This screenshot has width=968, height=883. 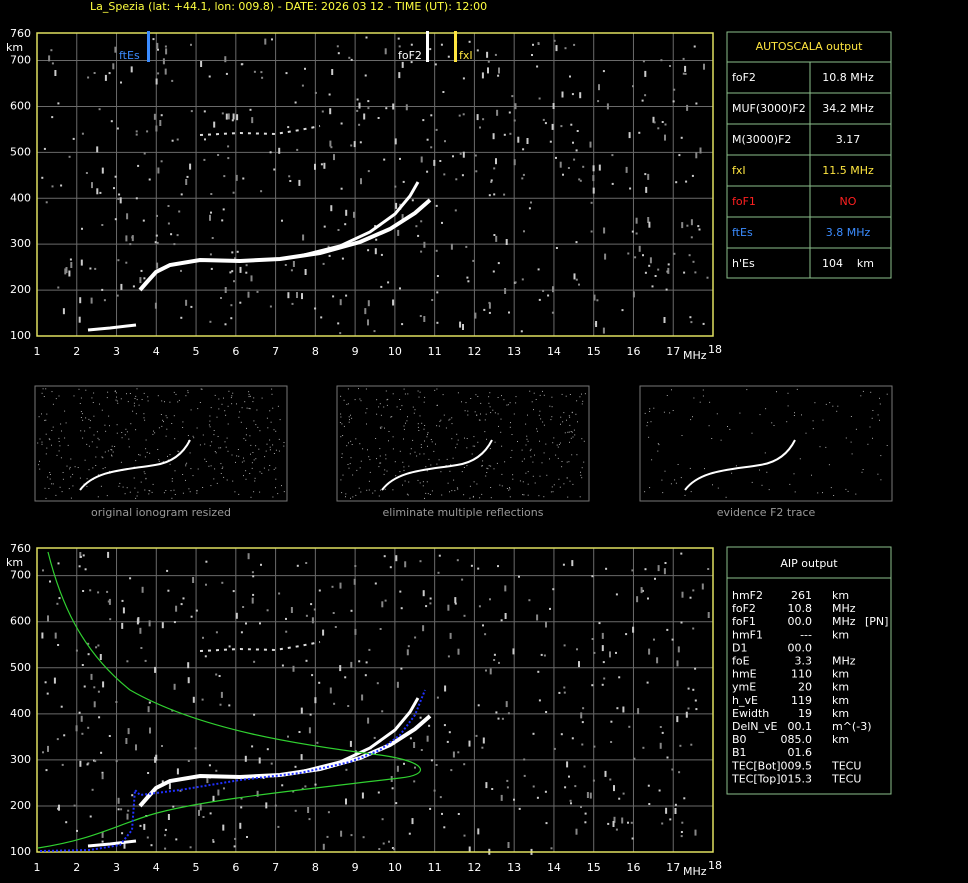 I want to click on faint-echo, so click(x=260, y=130).